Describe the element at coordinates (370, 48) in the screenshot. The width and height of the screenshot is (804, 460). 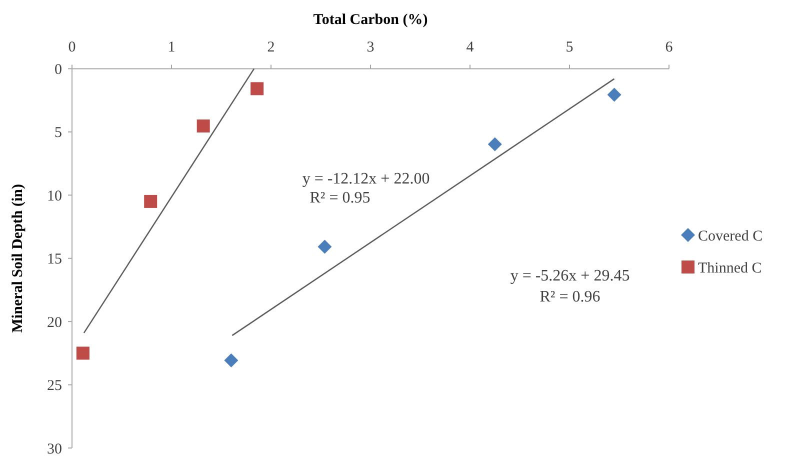
I see `x-tick-label: 3` at that location.